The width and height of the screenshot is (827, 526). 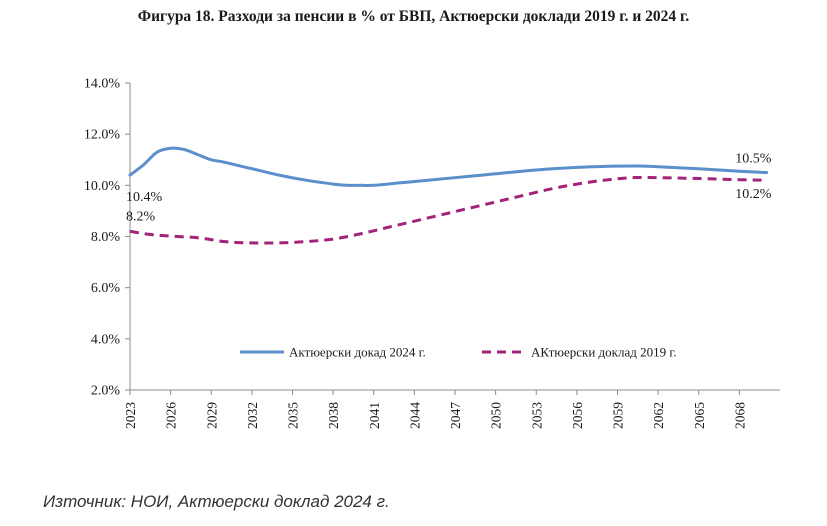 What do you see at coordinates (536, 415) in the screenshot?
I see `x-tick-label: 2053` at bounding box center [536, 415].